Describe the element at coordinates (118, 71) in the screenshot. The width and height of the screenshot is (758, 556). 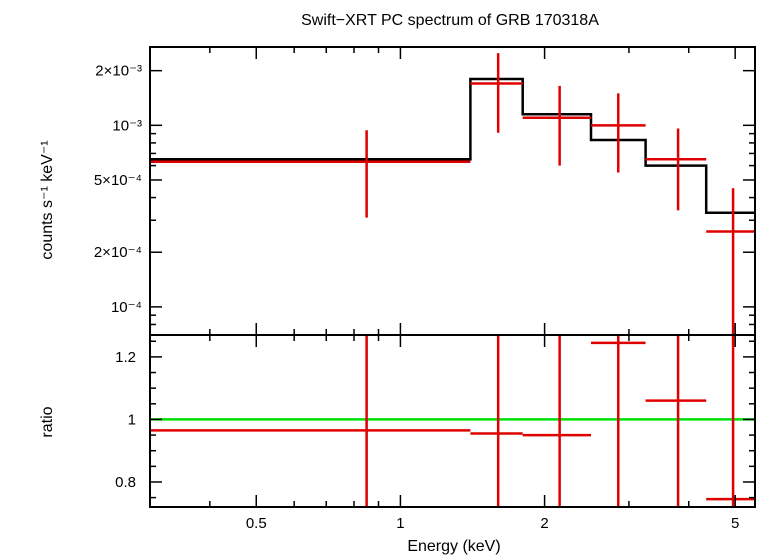
I see `y-tick-label: 2×10⁻³` at that location.